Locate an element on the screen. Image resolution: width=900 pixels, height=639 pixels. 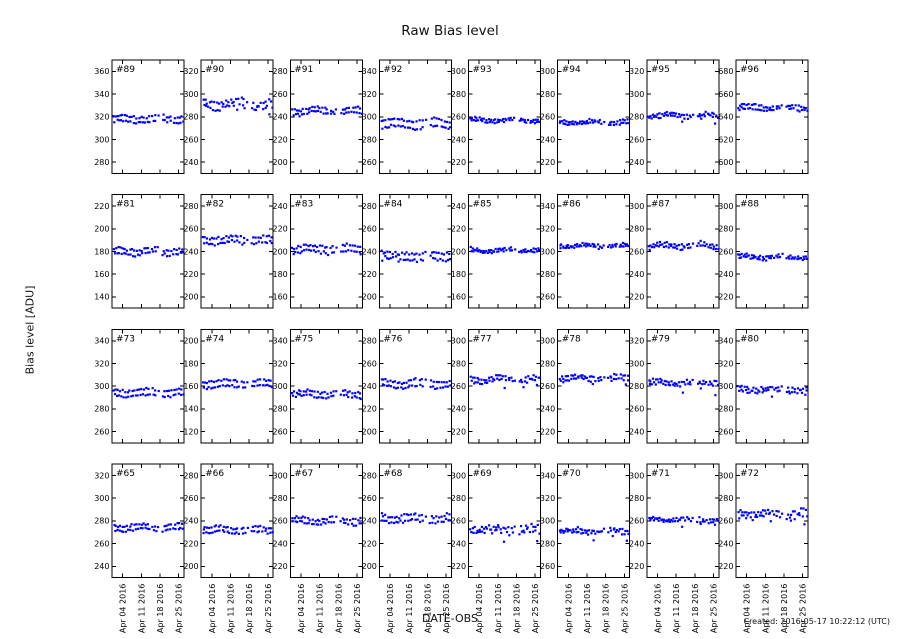
y-tick-label: 260 is located at coordinates (725, 251).